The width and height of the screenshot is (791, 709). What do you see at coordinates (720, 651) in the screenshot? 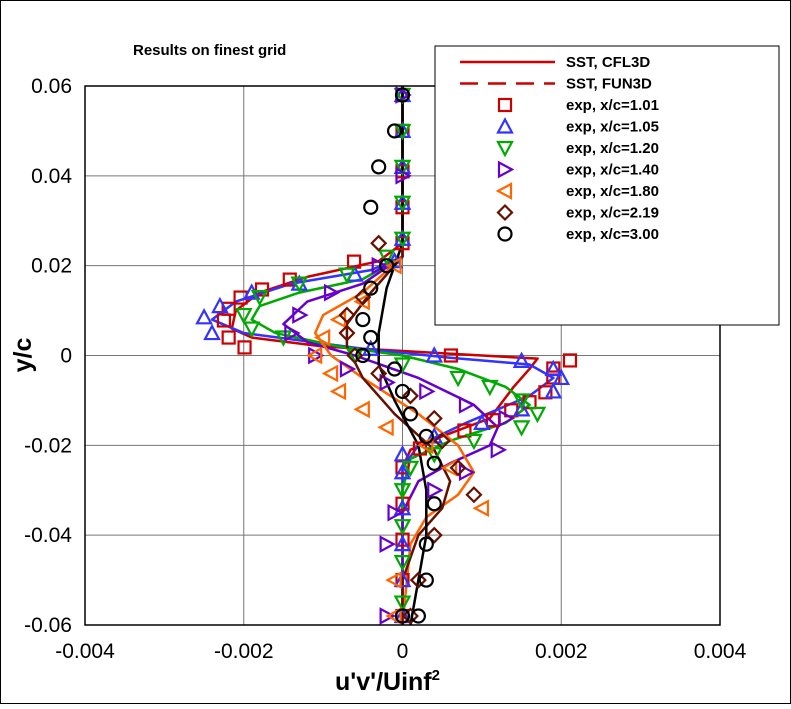
I see `x-tick-label: 0.004` at bounding box center [720, 651].